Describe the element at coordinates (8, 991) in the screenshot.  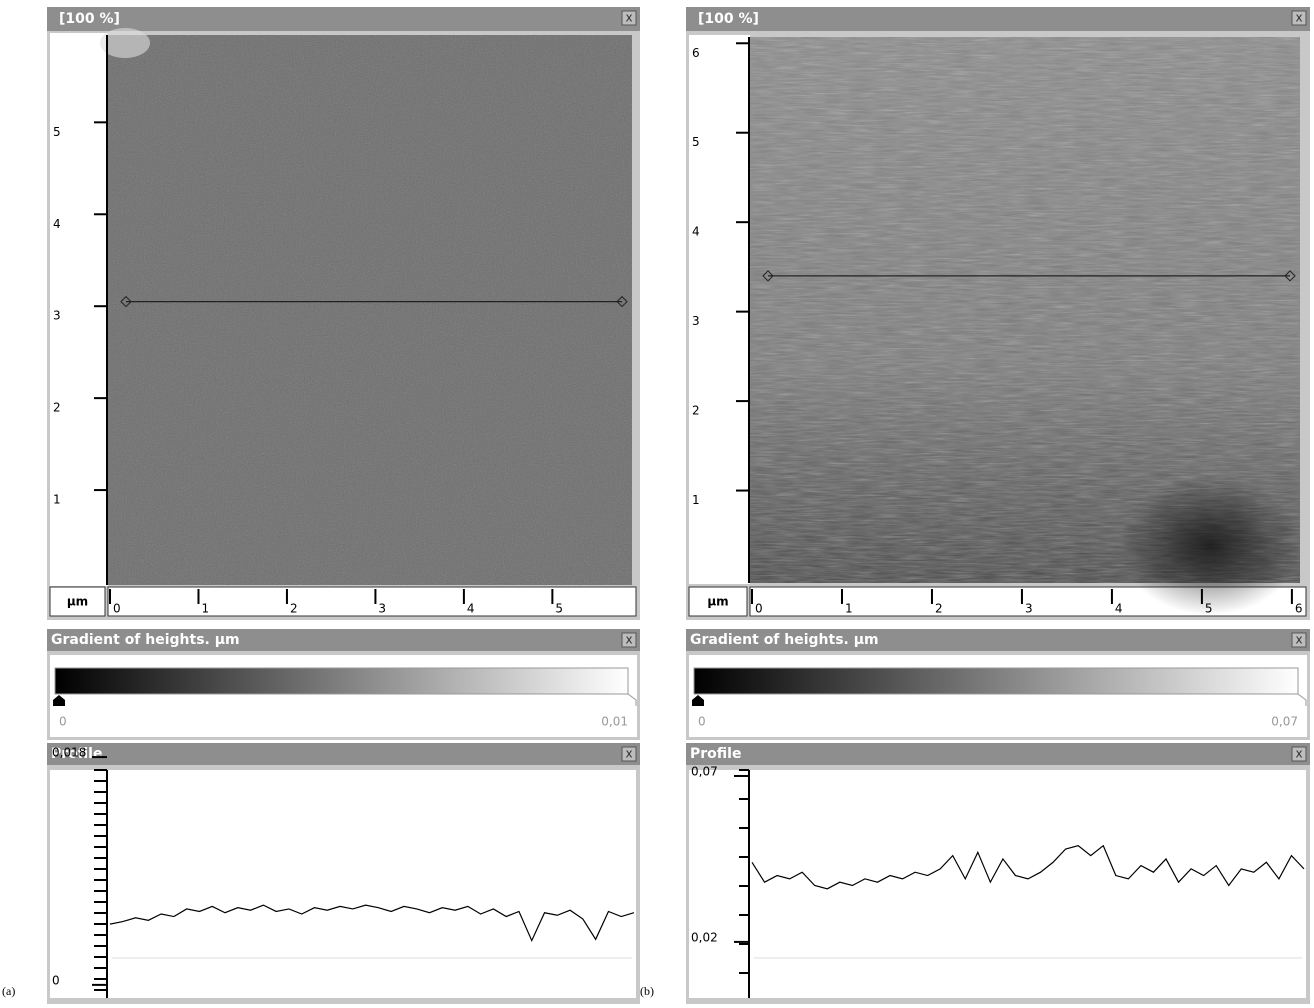
I see `panel-label: (a)` at that location.